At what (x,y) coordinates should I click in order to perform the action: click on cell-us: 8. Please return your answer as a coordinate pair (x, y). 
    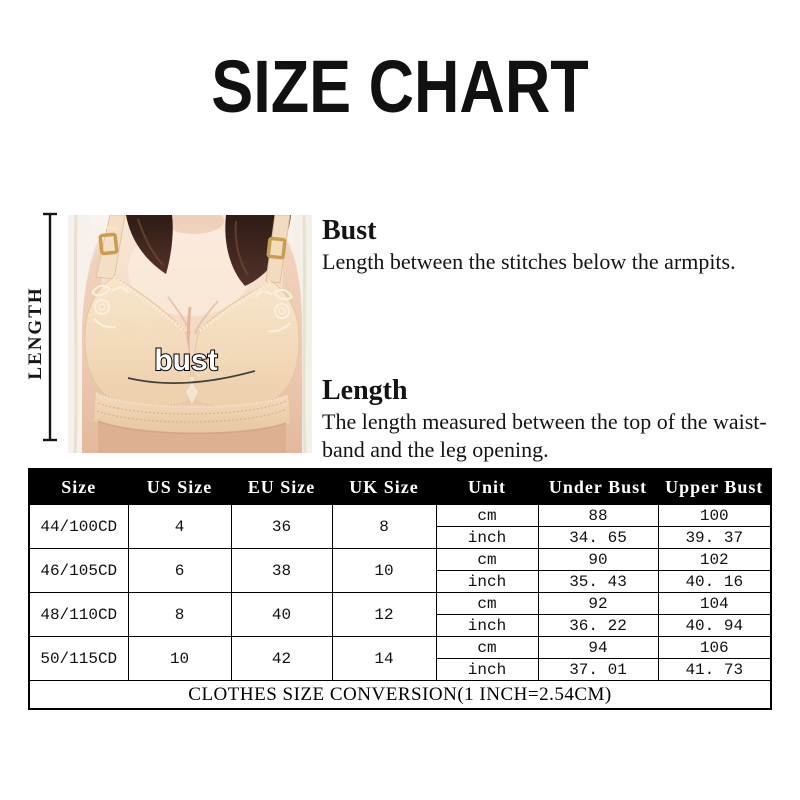
    Looking at the image, I should click on (179, 614).